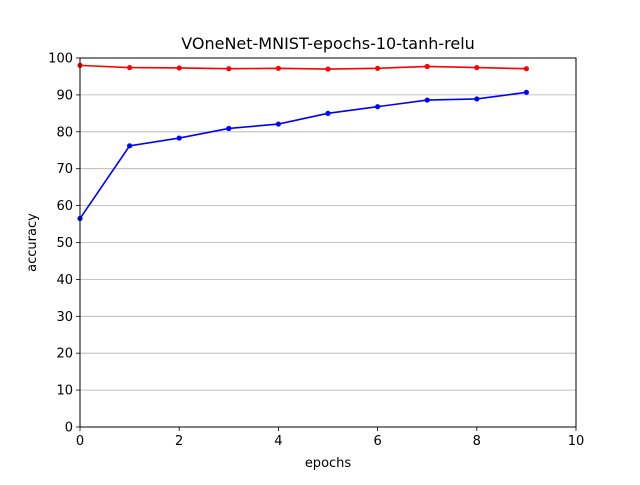 Image resolution: width=640 pixels, height=485 pixels. Describe the element at coordinates (60, 59) in the screenshot. I see `y-tick-label: 100` at that location.